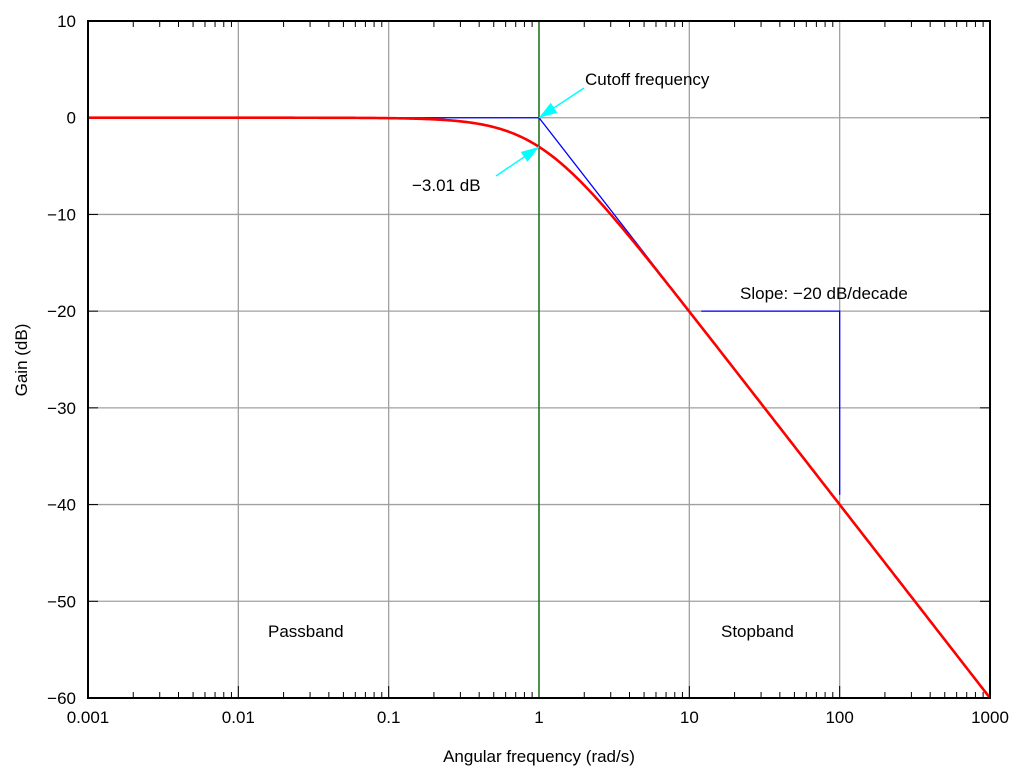 The height and width of the screenshot is (768, 1024). What do you see at coordinates (446, 185) in the screenshot?
I see `annotation-3db: −3.01 dB` at bounding box center [446, 185].